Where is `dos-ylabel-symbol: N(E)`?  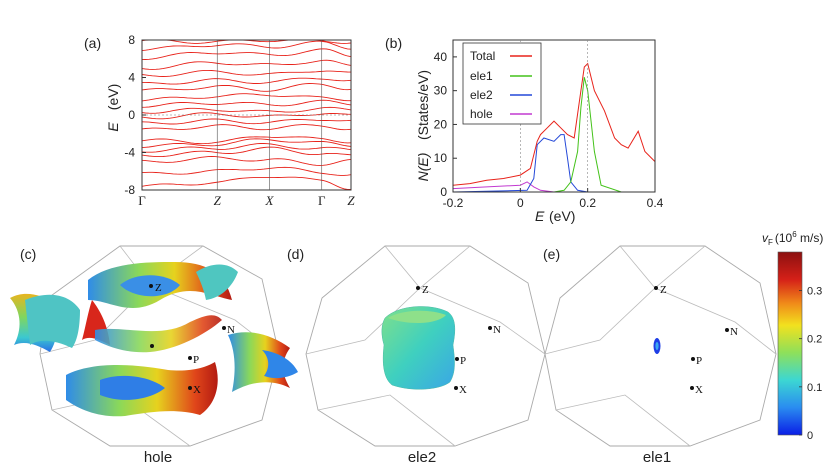
dos-ylabel-symbol: N(E) is located at coordinates (423, 167).